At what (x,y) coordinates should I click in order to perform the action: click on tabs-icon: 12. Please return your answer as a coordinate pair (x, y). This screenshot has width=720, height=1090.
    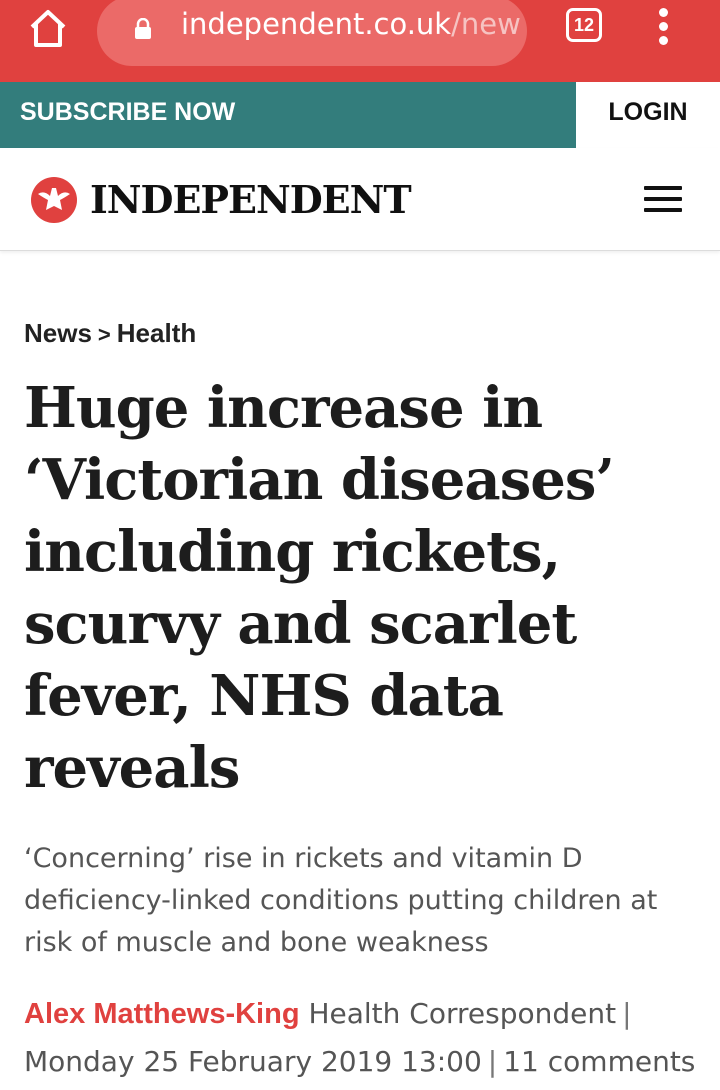
    Looking at the image, I should click on (584, 25).